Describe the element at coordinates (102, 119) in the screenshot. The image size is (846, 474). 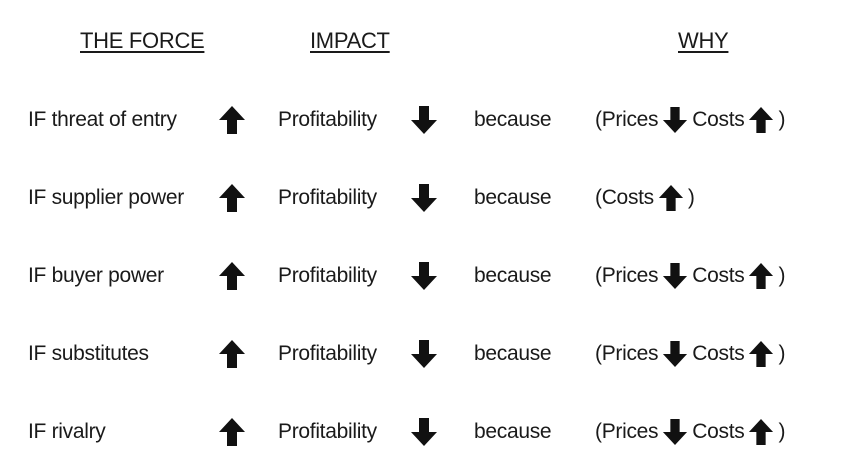
I see `force-label: IF threat of entry` at that location.